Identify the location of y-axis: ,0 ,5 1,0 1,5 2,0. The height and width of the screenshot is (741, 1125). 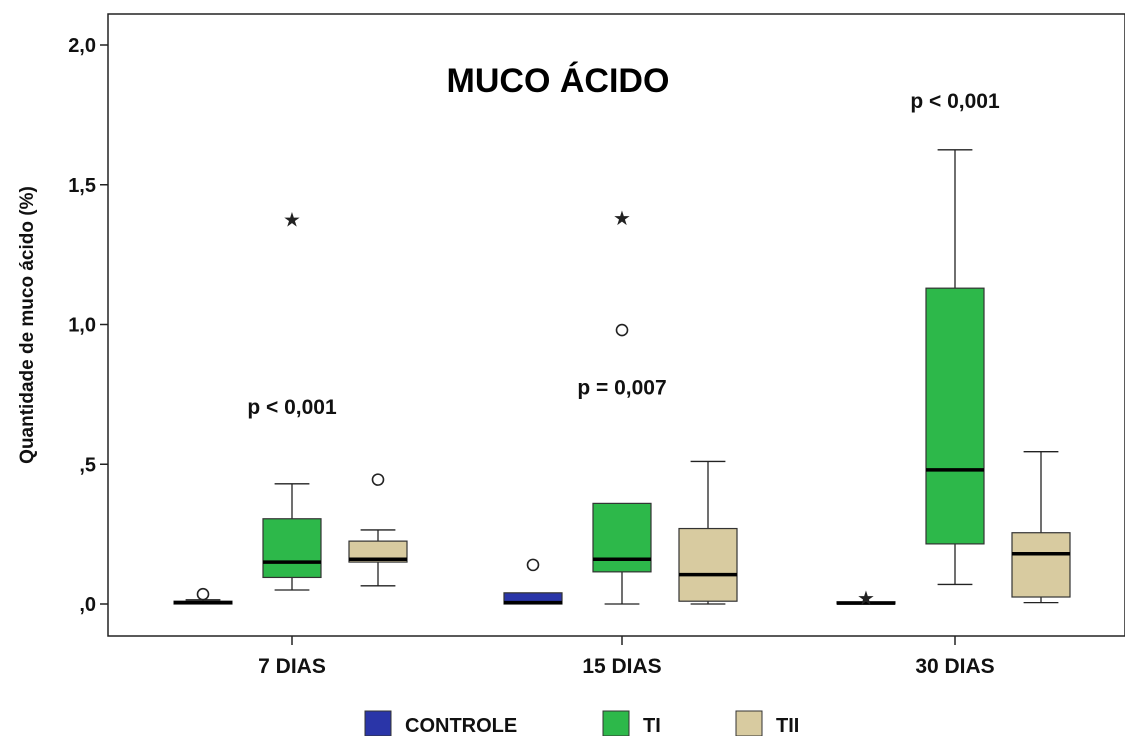
(88, 325).